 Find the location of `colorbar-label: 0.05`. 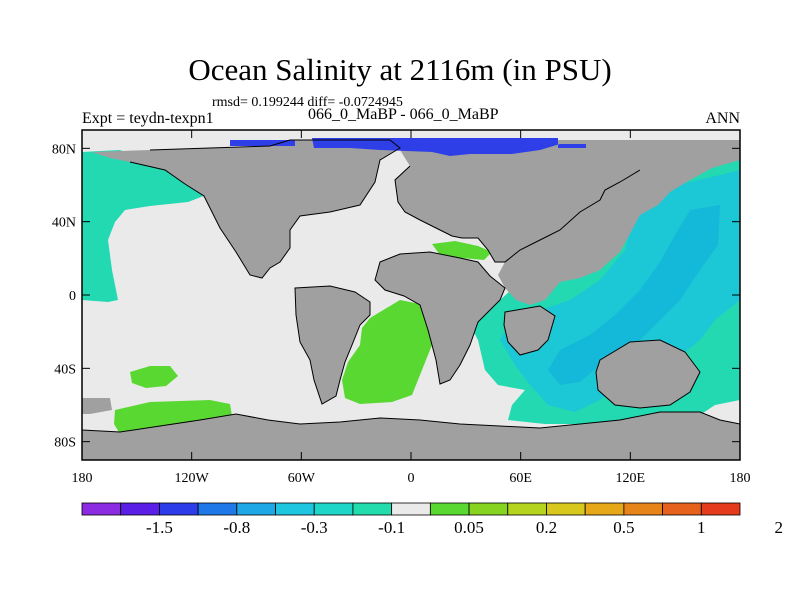

colorbar-label: 0.05 is located at coordinates (469, 527).